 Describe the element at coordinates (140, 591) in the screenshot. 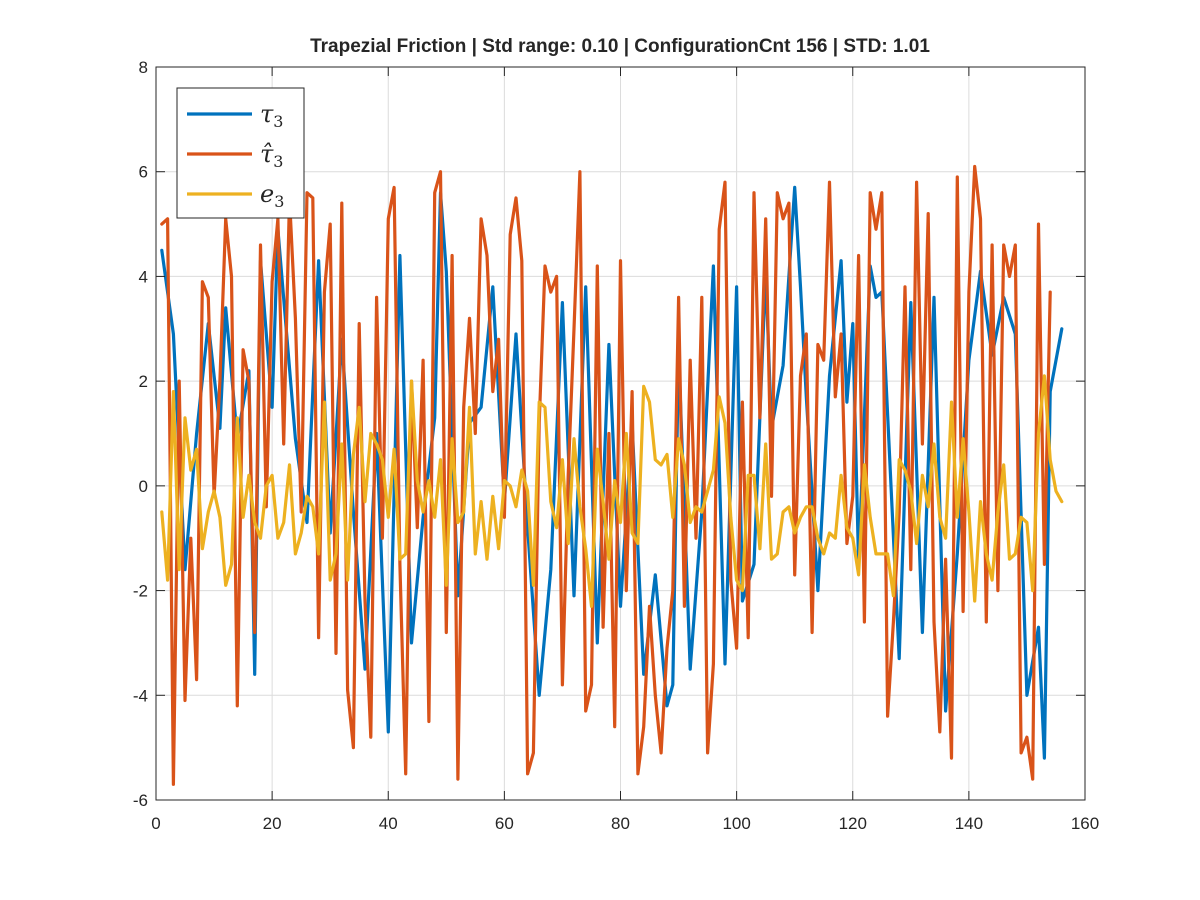

I see `y-tick-label: -2` at that location.